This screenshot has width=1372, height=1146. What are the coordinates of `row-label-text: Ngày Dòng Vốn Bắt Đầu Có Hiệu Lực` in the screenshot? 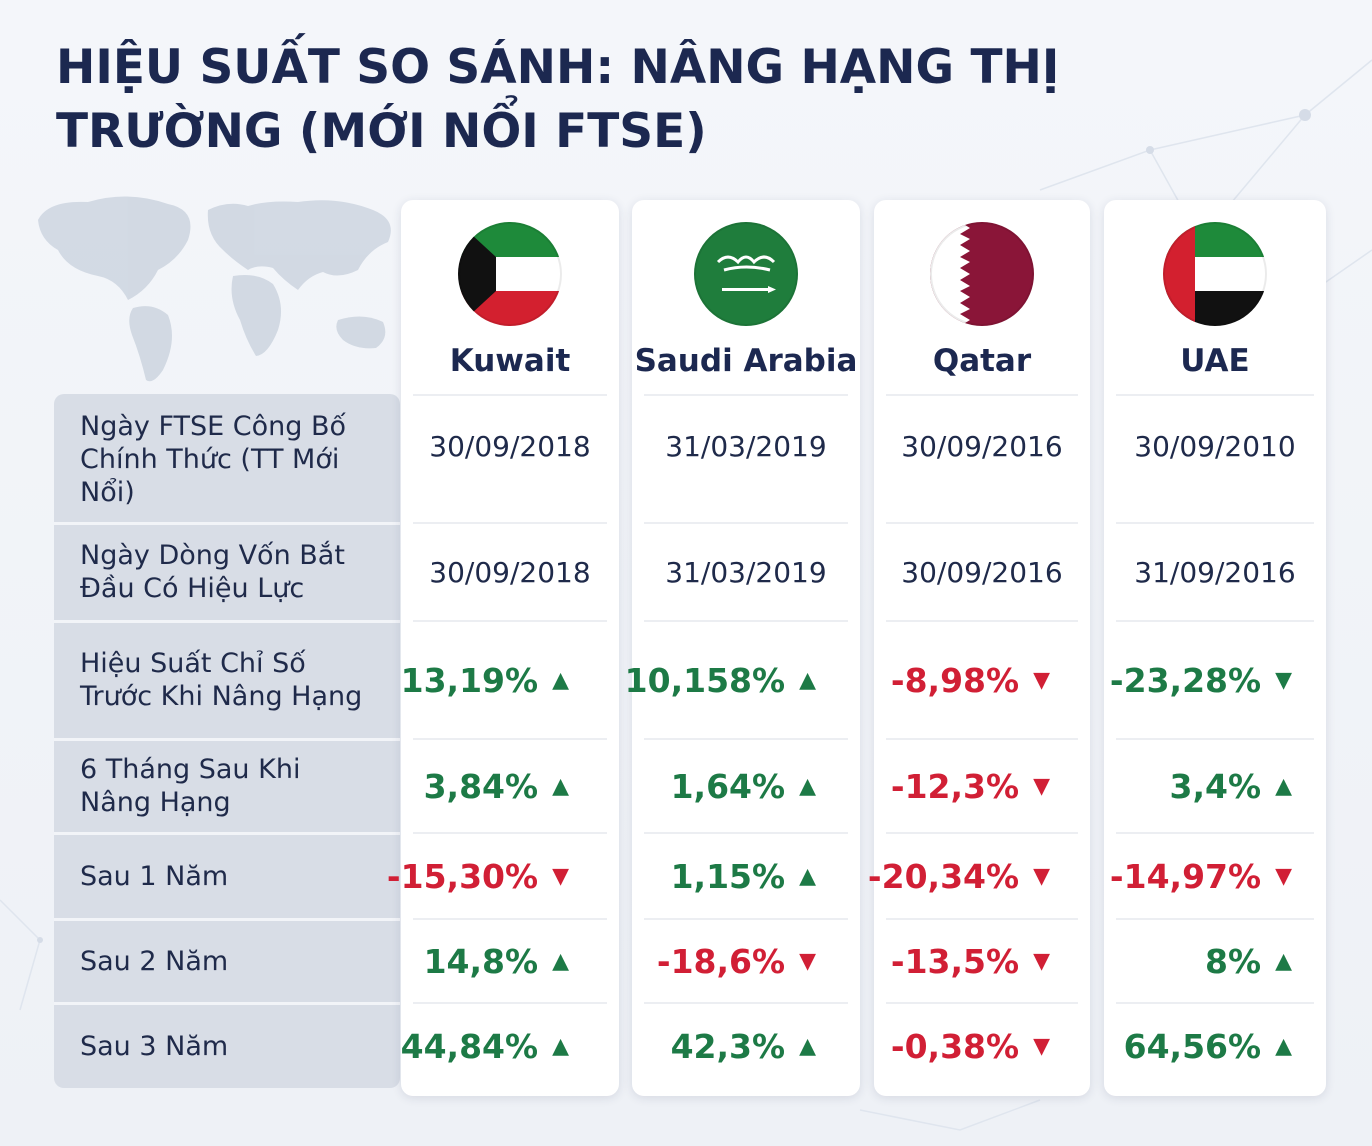 It's located at (212, 572).